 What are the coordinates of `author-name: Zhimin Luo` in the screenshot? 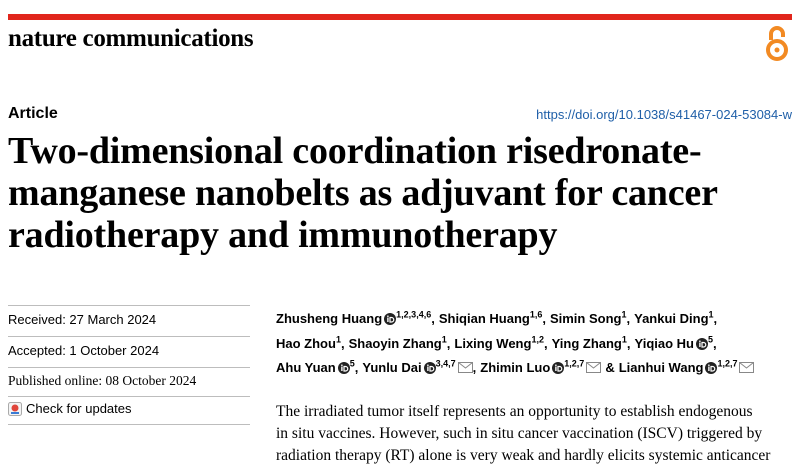 It's located at (515, 367).